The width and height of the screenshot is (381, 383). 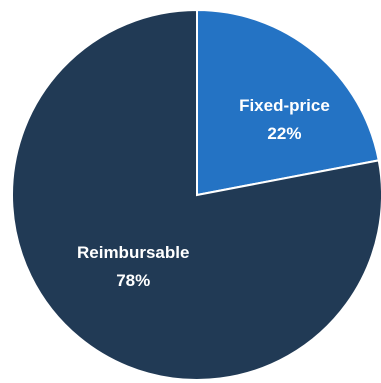 I want to click on slice-category-label-reimbursable: Reimbursable, so click(x=133, y=252).